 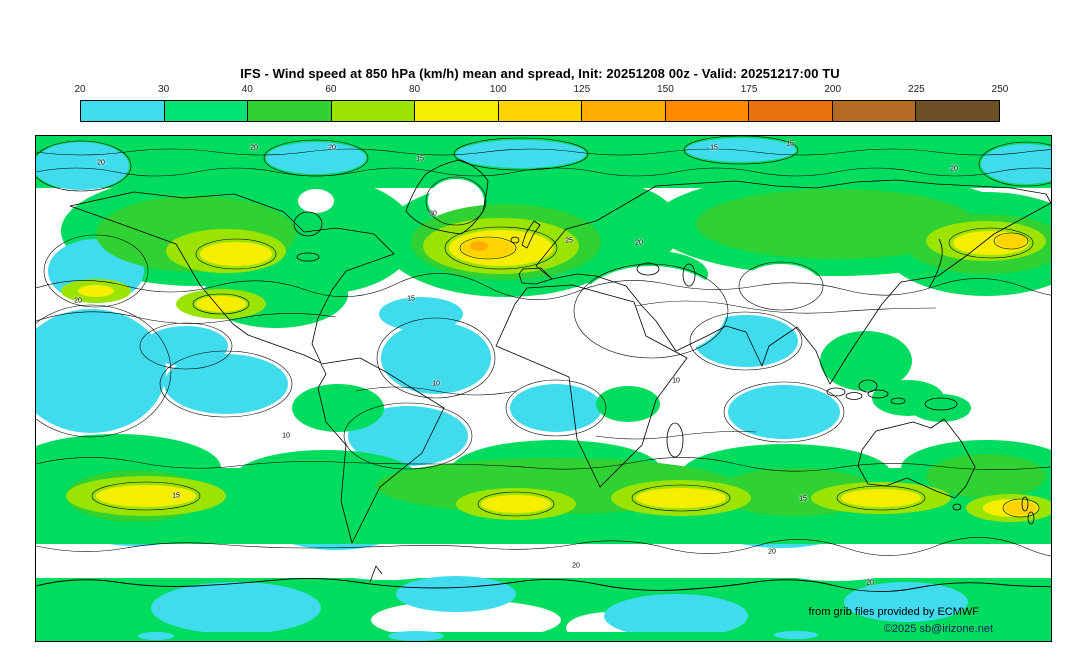 I want to click on colorbar-tick-label: 20, so click(x=80, y=89).